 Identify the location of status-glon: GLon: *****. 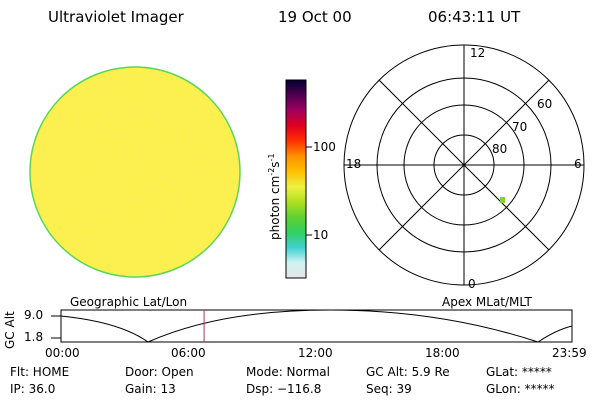
(520, 389).